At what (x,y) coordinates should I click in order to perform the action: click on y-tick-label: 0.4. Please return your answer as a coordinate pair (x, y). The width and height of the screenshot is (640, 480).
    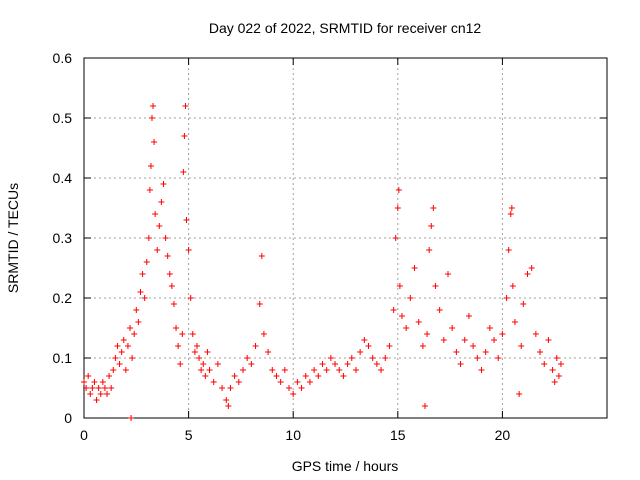
    Looking at the image, I should click on (63, 178).